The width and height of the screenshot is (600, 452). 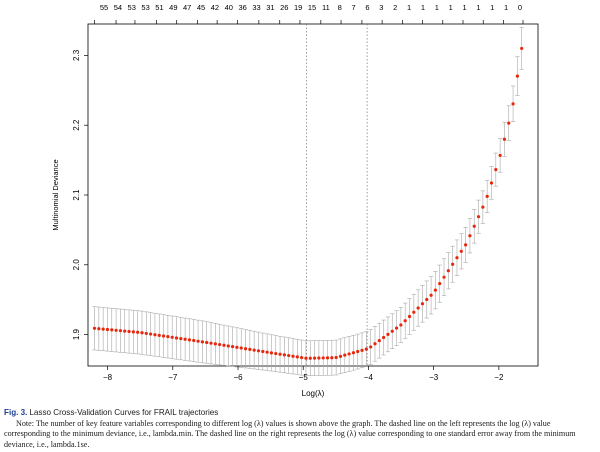 What do you see at coordinates (215, 7) in the screenshot?
I see `top-count-label: 42` at bounding box center [215, 7].